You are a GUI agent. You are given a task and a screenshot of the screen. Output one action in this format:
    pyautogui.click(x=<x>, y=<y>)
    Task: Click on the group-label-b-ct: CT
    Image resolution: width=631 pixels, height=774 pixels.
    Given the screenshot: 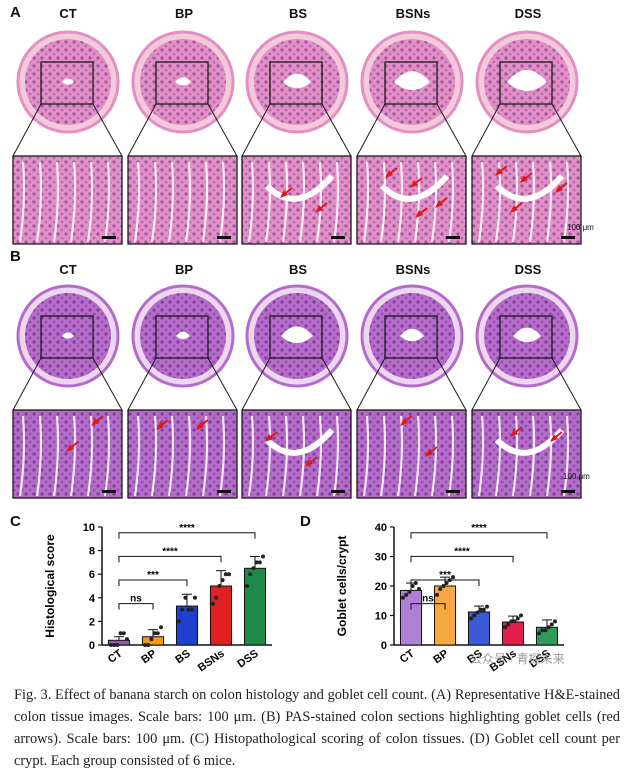 What is the action you would take?
    pyautogui.click(x=68, y=269)
    